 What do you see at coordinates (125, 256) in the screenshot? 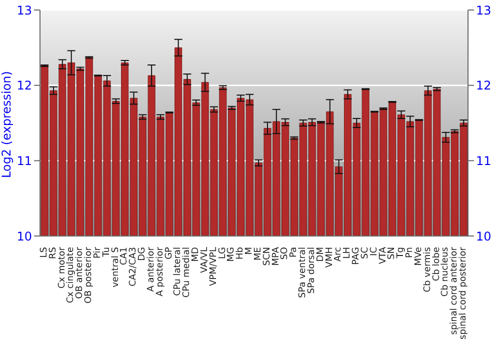
I see `x-tick-label: CA1` at bounding box center [125, 256].